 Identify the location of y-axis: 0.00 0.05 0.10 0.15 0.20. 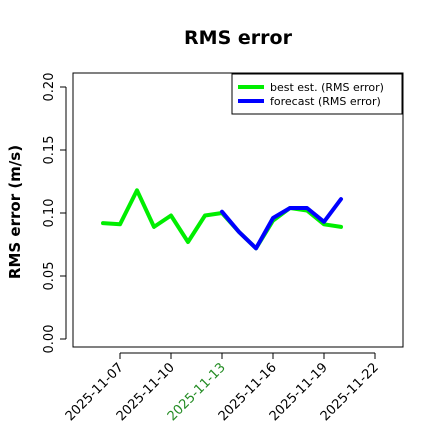
(54, 213).